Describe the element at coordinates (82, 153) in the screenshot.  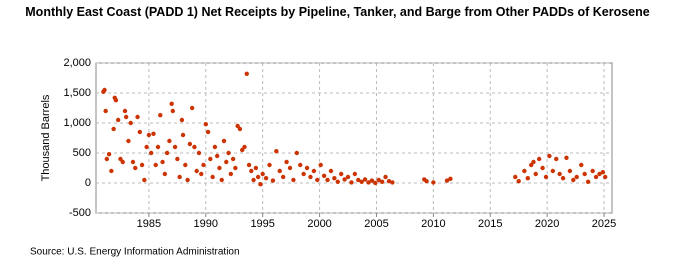
I see `y-tick-label: 500` at that location.